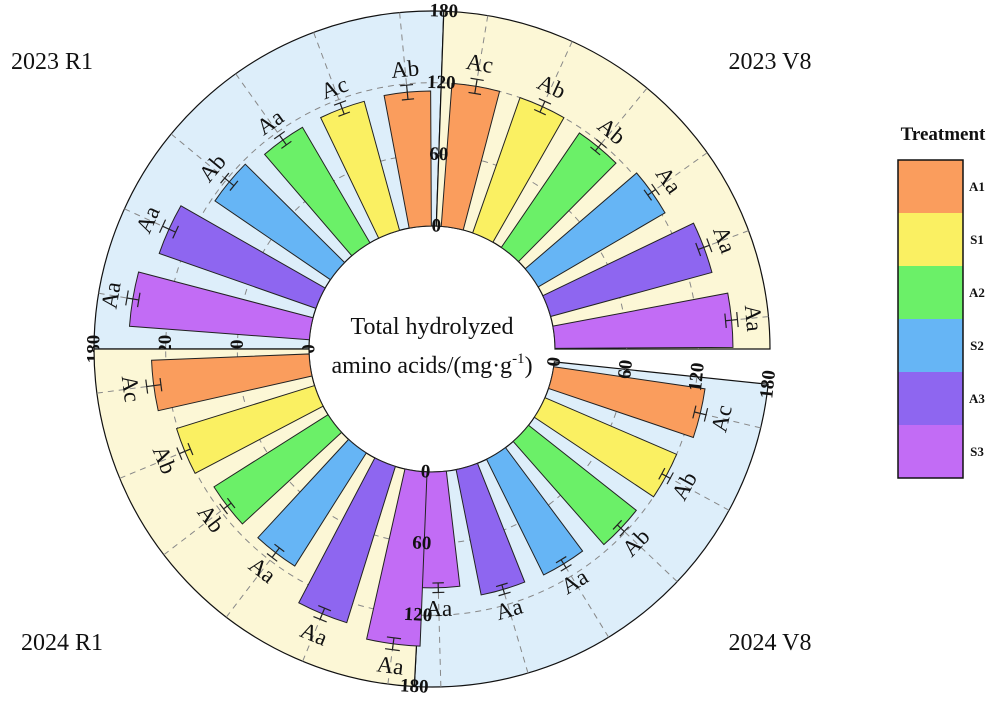 Image resolution: width=1005 pixels, height=706 pixels. Describe the element at coordinates (930, 186) in the screenshot. I see `legend-swatch-A1` at that location.